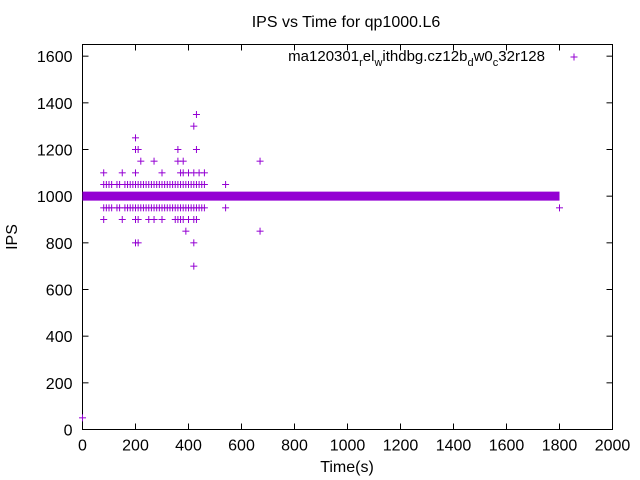 The width and height of the screenshot is (640, 480). What do you see at coordinates (507, 446) in the screenshot?
I see `x-tick-label: 1600` at bounding box center [507, 446].